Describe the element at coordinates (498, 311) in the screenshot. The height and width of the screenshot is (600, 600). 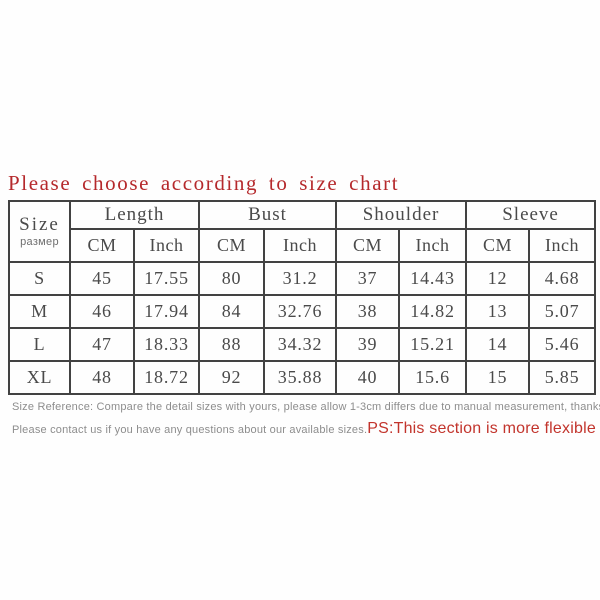
I see `cell-sleeve-cm: 13` at that location.